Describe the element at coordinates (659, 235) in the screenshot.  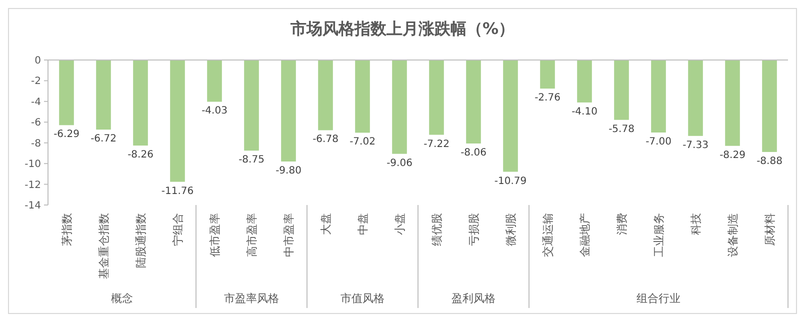
I see `x-tick-label: 工业服务` at that location.